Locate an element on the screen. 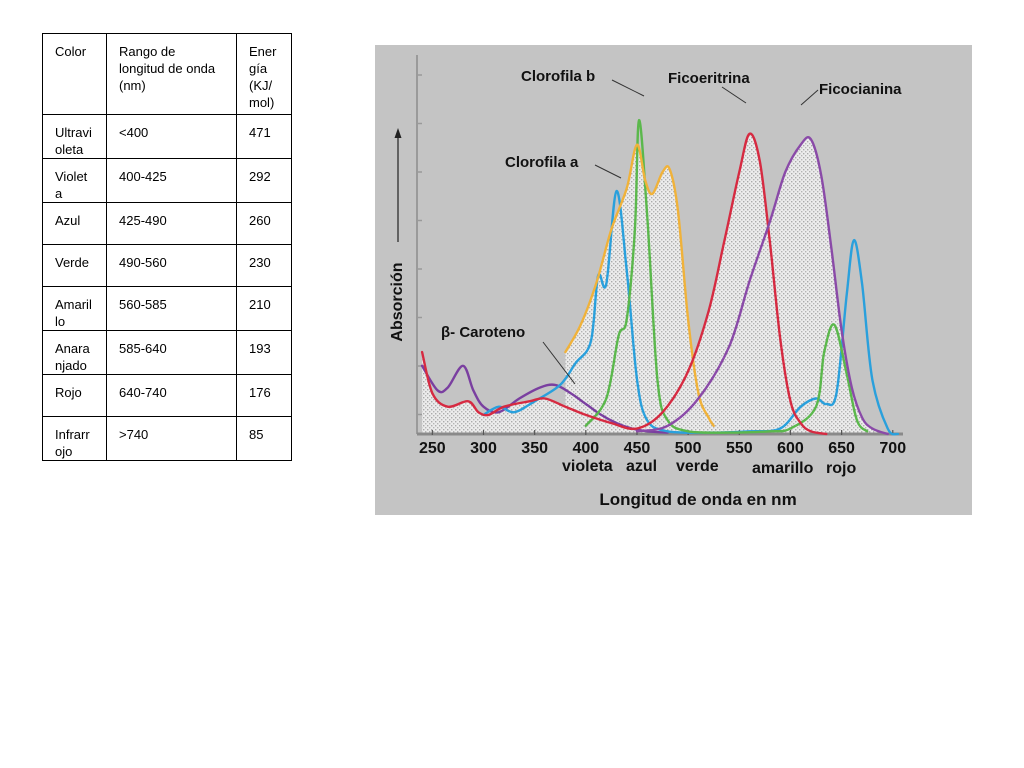 This screenshot has width=1024, height=768. table-row: Verde 490-560 230 is located at coordinates (167, 265).